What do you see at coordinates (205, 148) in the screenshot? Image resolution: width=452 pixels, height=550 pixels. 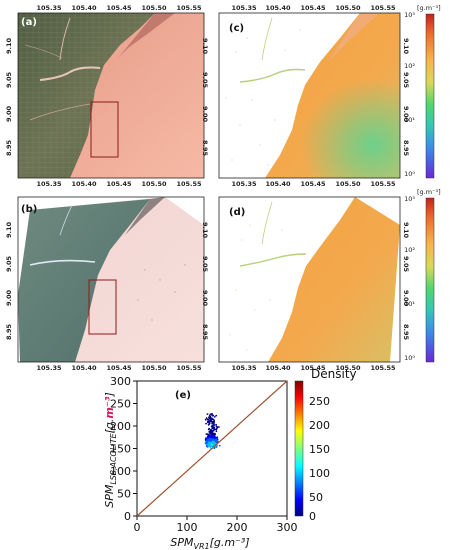 I see `c-lat-in-3: 8.95` at bounding box center [205, 148].